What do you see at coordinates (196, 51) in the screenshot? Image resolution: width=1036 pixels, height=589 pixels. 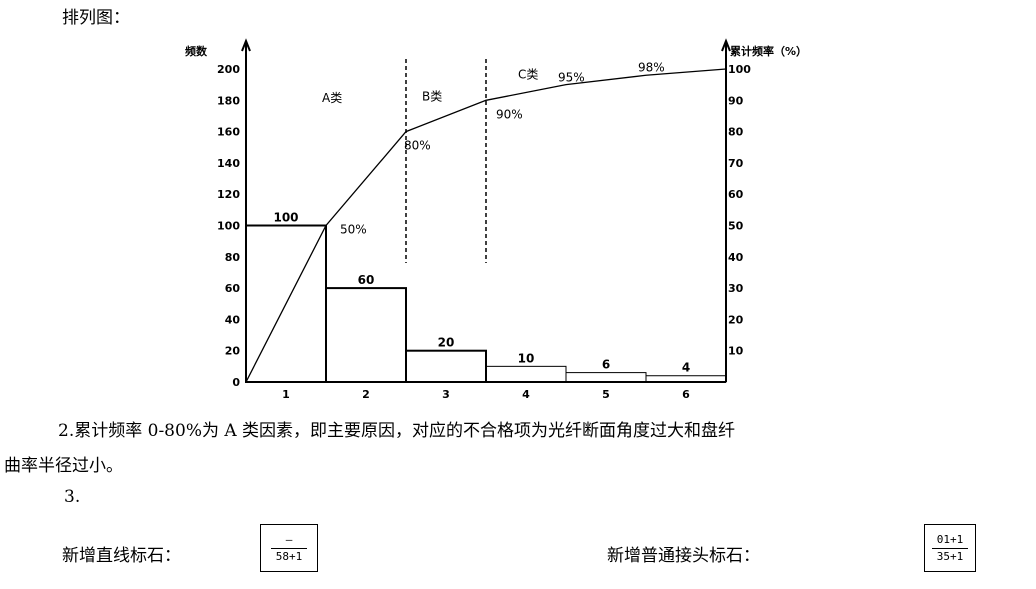 I see `left-axis-title: 频数` at bounding box center [196, 51].